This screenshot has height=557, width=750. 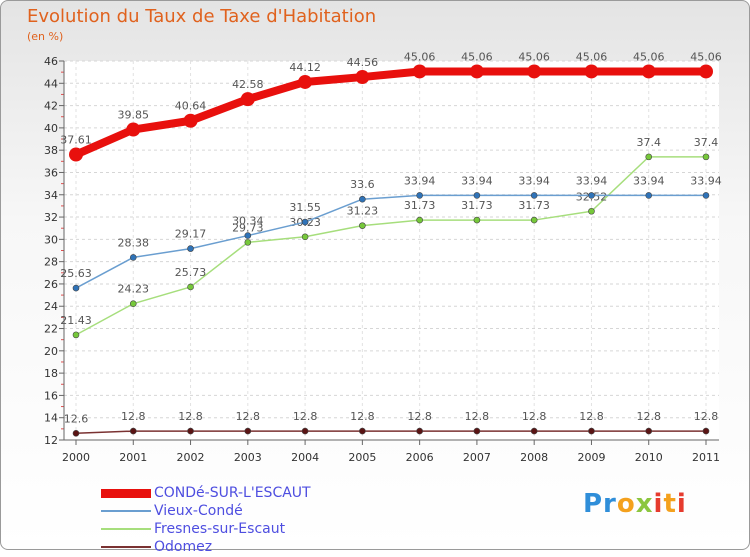 I want to click on y-tick-label: 30, so click(x=51, y=239).